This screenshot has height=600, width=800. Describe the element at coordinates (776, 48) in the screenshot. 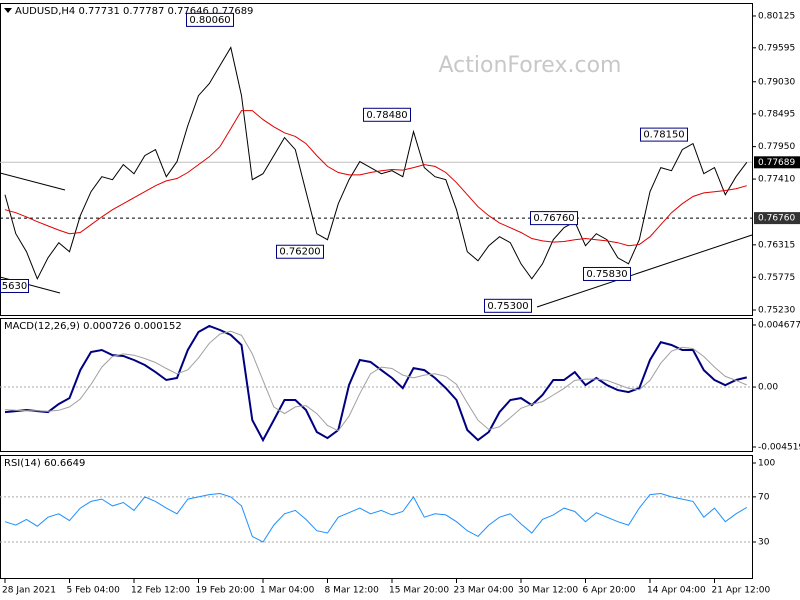

I see `y-tick-label: 0.79595` at that location.